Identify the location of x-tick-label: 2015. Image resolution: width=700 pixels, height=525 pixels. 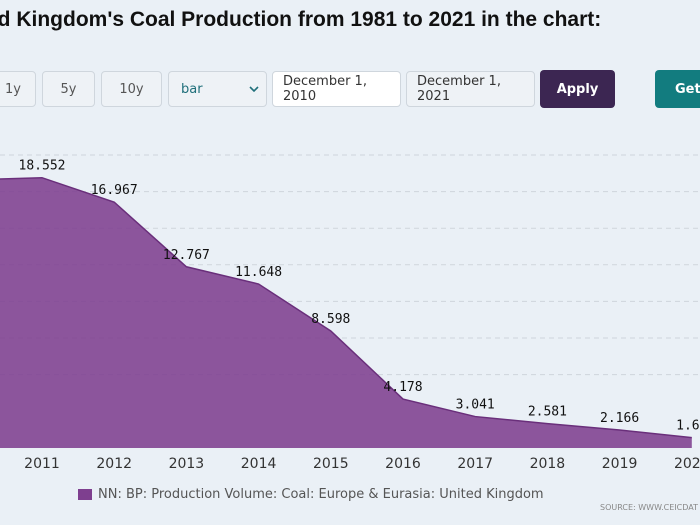
(331, 464).